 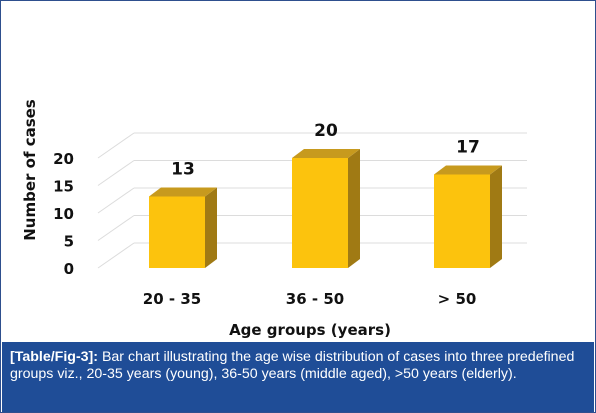 What do you see at coordinates (310, 330) in the screenshot?
I see `x-axis-title: Age groups (years)` at bounding box center [310, 330].